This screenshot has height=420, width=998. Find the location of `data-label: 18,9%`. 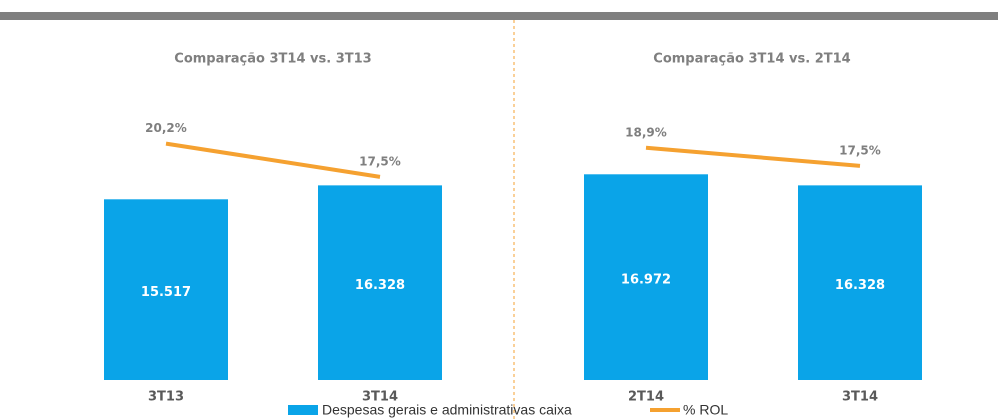

data-label: 18,9% is located at coordinates (646, 132).